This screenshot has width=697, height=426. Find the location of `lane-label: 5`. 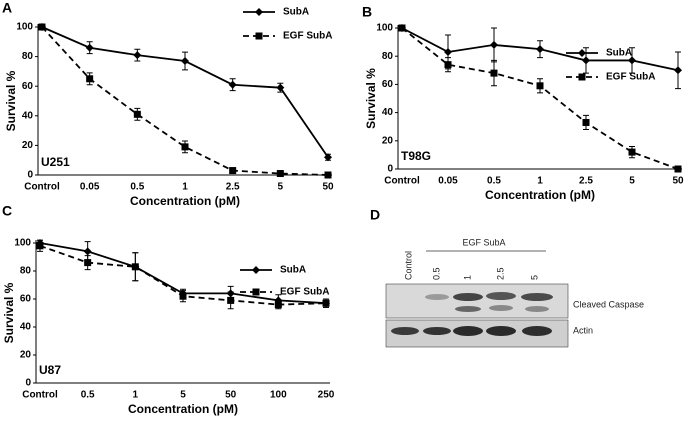

lane-label: 5 is located at coordinates (534, 277).